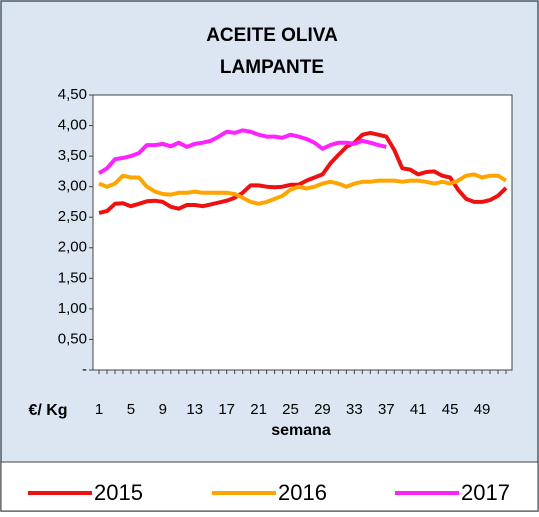 The image size is (539, 517). What do you see at coordinates (72, 186) in the screenshot?
I see `y-tick-label: 3,00` at bounding box center [72, 186].